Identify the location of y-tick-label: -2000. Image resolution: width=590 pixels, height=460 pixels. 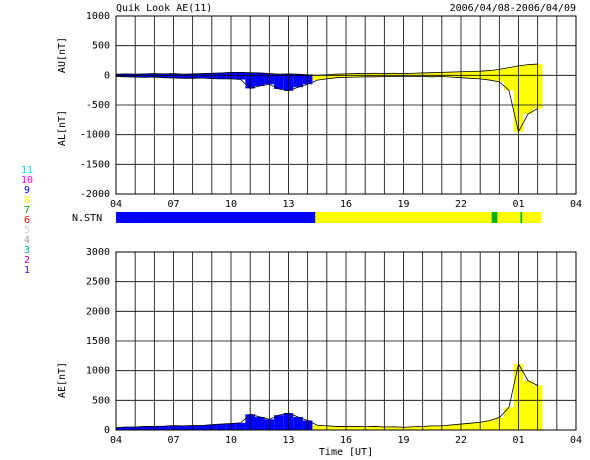
(95, 194).